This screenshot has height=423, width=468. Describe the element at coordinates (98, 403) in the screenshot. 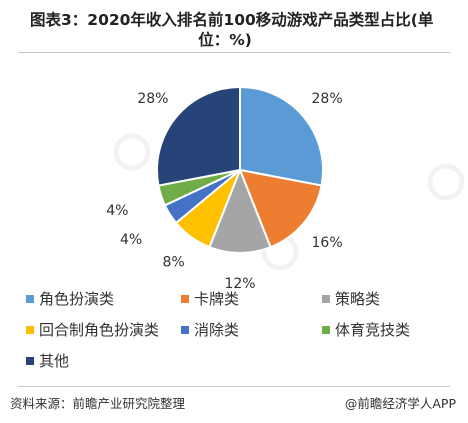

I see `source-note: 资料来源：前瞻产业研究院整理` at that location.